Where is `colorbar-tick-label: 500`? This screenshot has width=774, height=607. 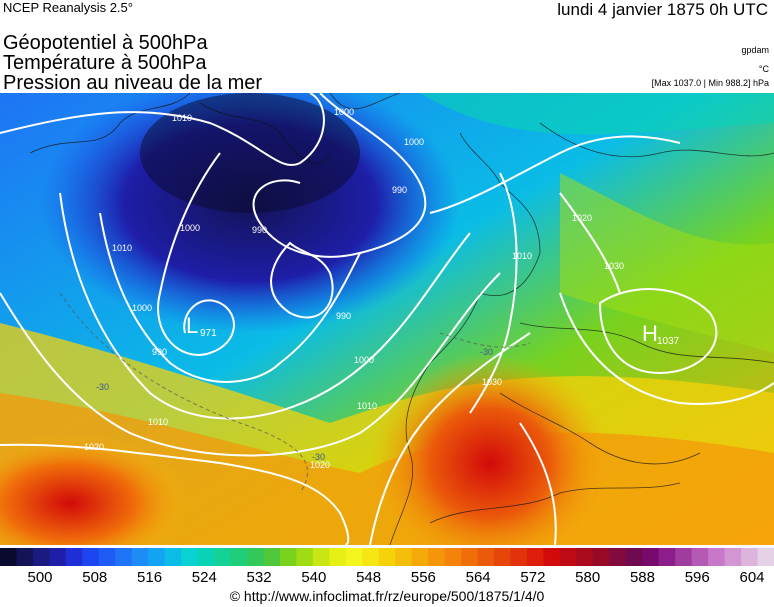 colorbar-tick-label: 500 is located at coordinates (40, 577).